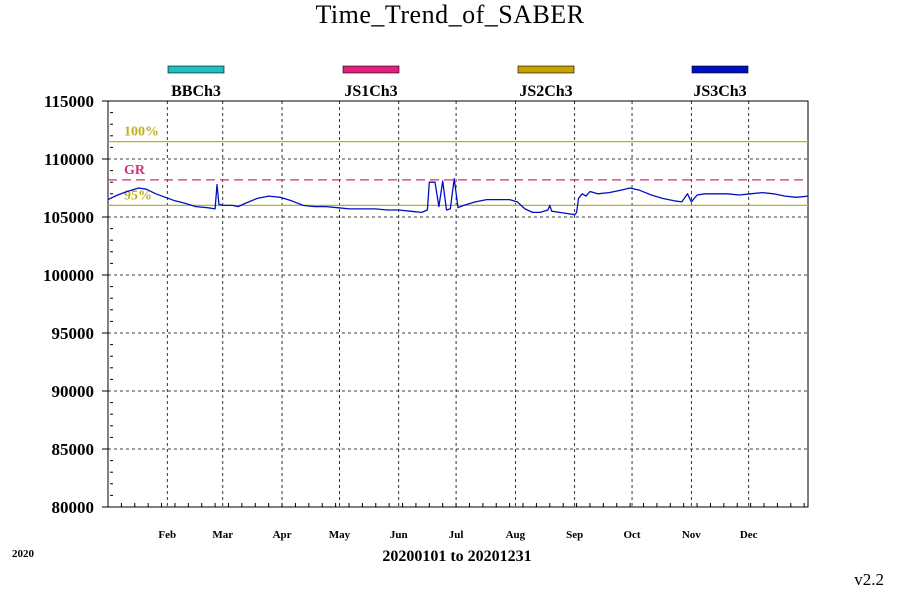  I want to click on legend-label: BBCh3, so click(196, 91).